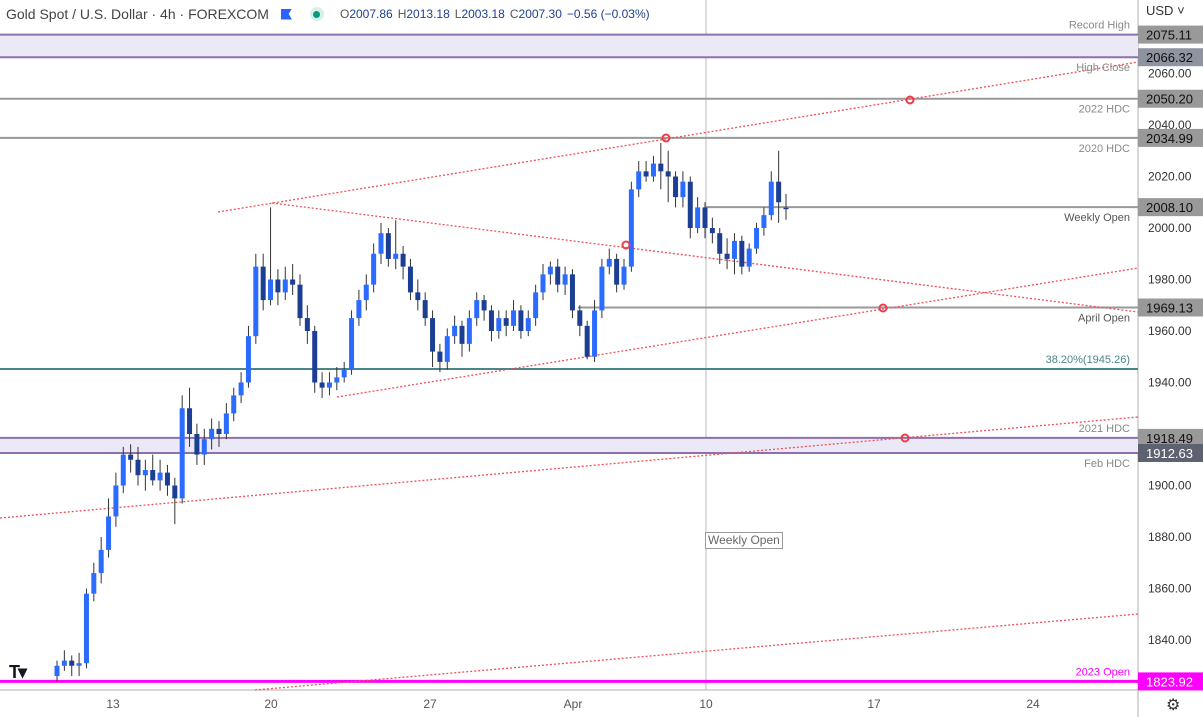 This screenshot has width=1203, height=717. What do you see at coordinates (1170, 74) in the screenshot?
I see `y-tick-label: 2060.00` at bounding box center [1170, 74].